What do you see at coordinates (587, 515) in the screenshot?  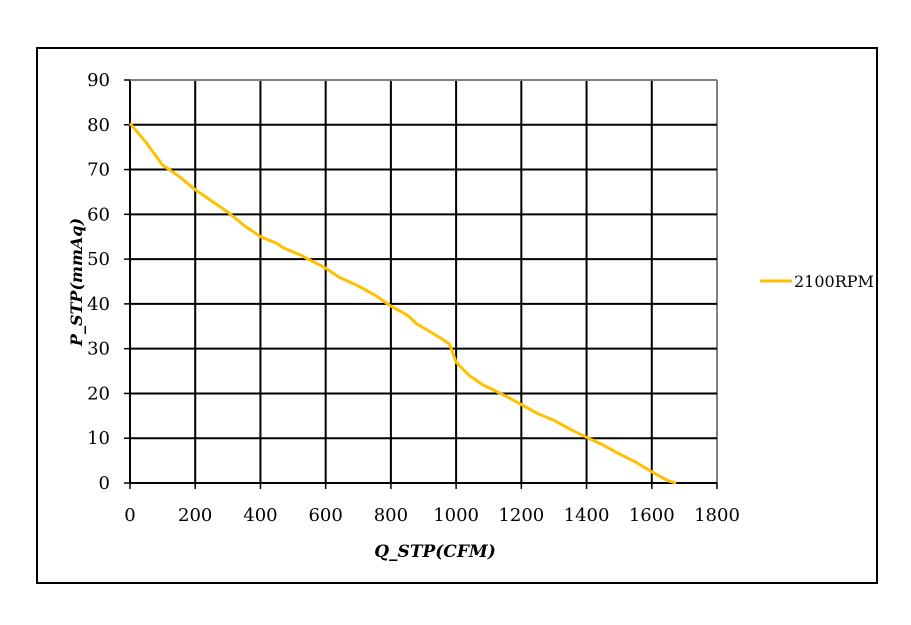 I see `x-tick-label: 1400` at bounding box center [587, 515].